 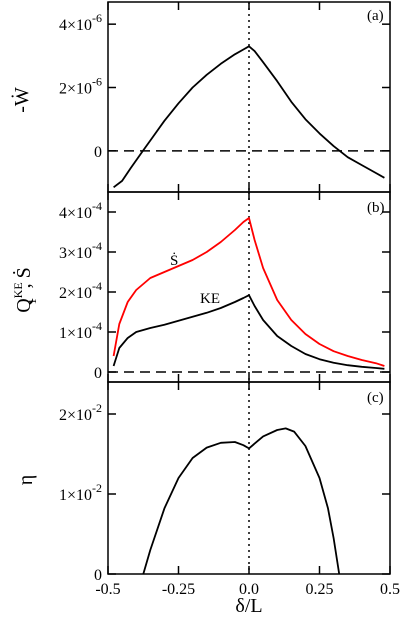 I want to click on panel-c-y-axis-title: η, so click(x=26, y=480).